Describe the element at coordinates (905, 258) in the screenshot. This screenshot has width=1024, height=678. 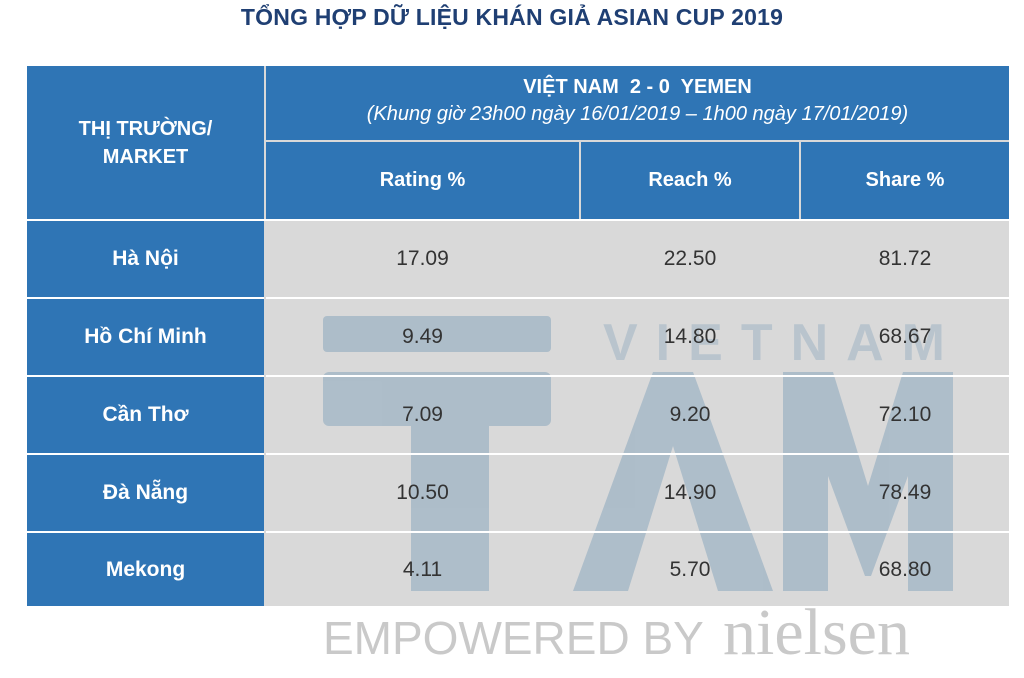
I see `share-value: 81.72` at that location.